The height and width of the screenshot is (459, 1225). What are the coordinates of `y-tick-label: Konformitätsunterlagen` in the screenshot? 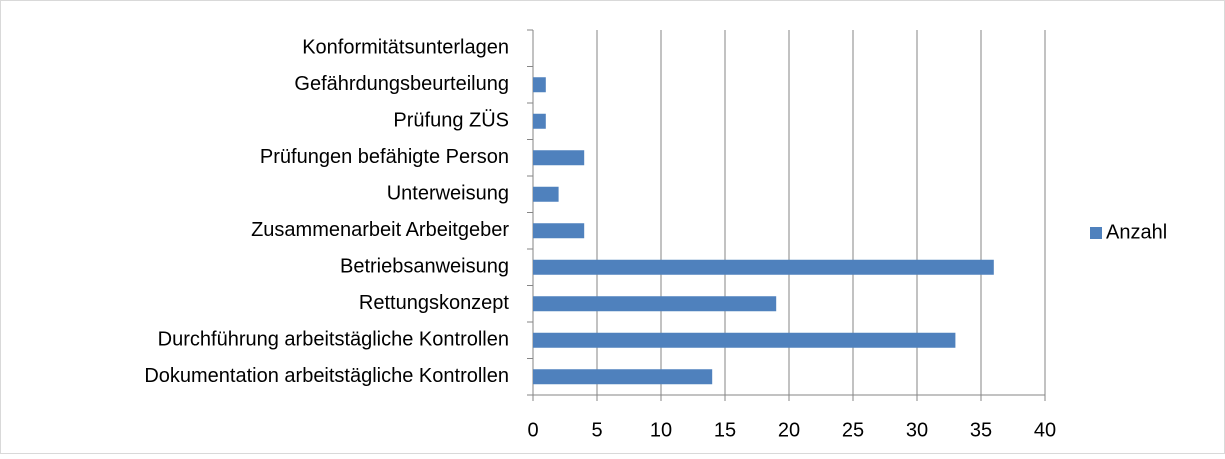 It's located at (405, 48).